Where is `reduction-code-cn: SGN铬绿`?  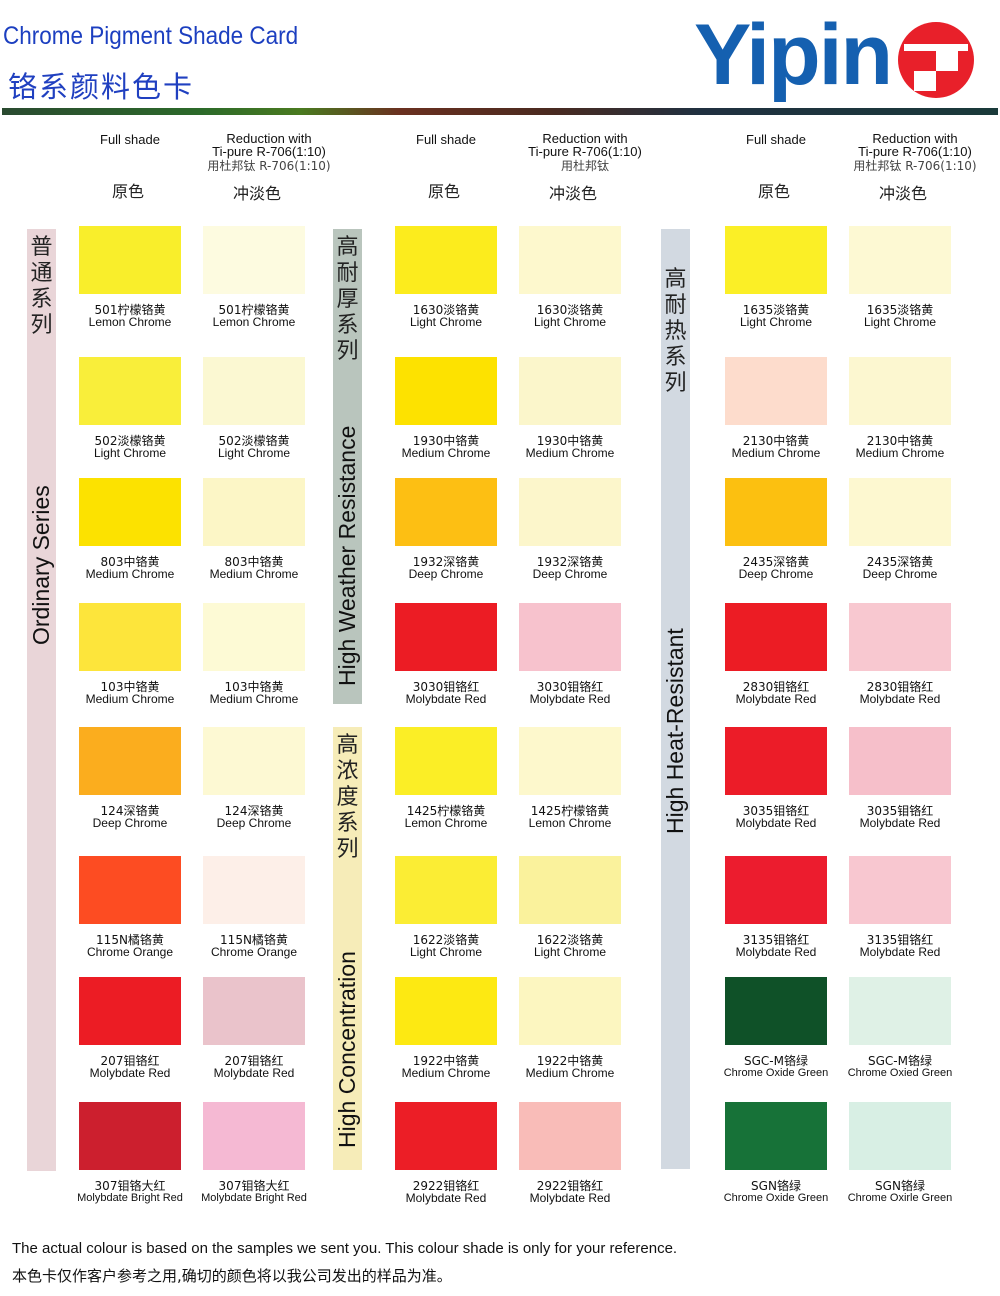
reduction-code-cn: SGN铬绿 is located at coordinates (900, 1186).